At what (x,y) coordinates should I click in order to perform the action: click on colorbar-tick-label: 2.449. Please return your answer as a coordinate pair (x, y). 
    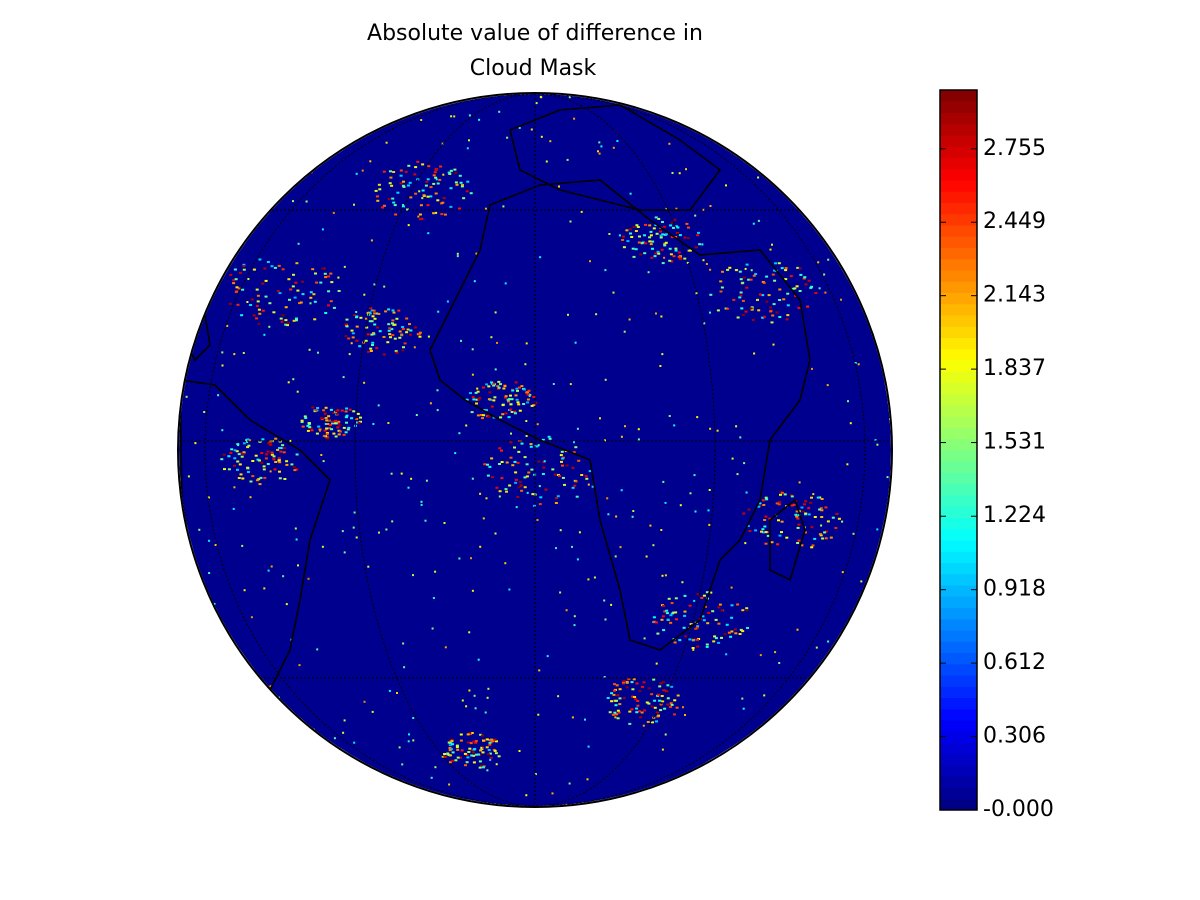
    Looking at the image, I should click on (1014, 221).